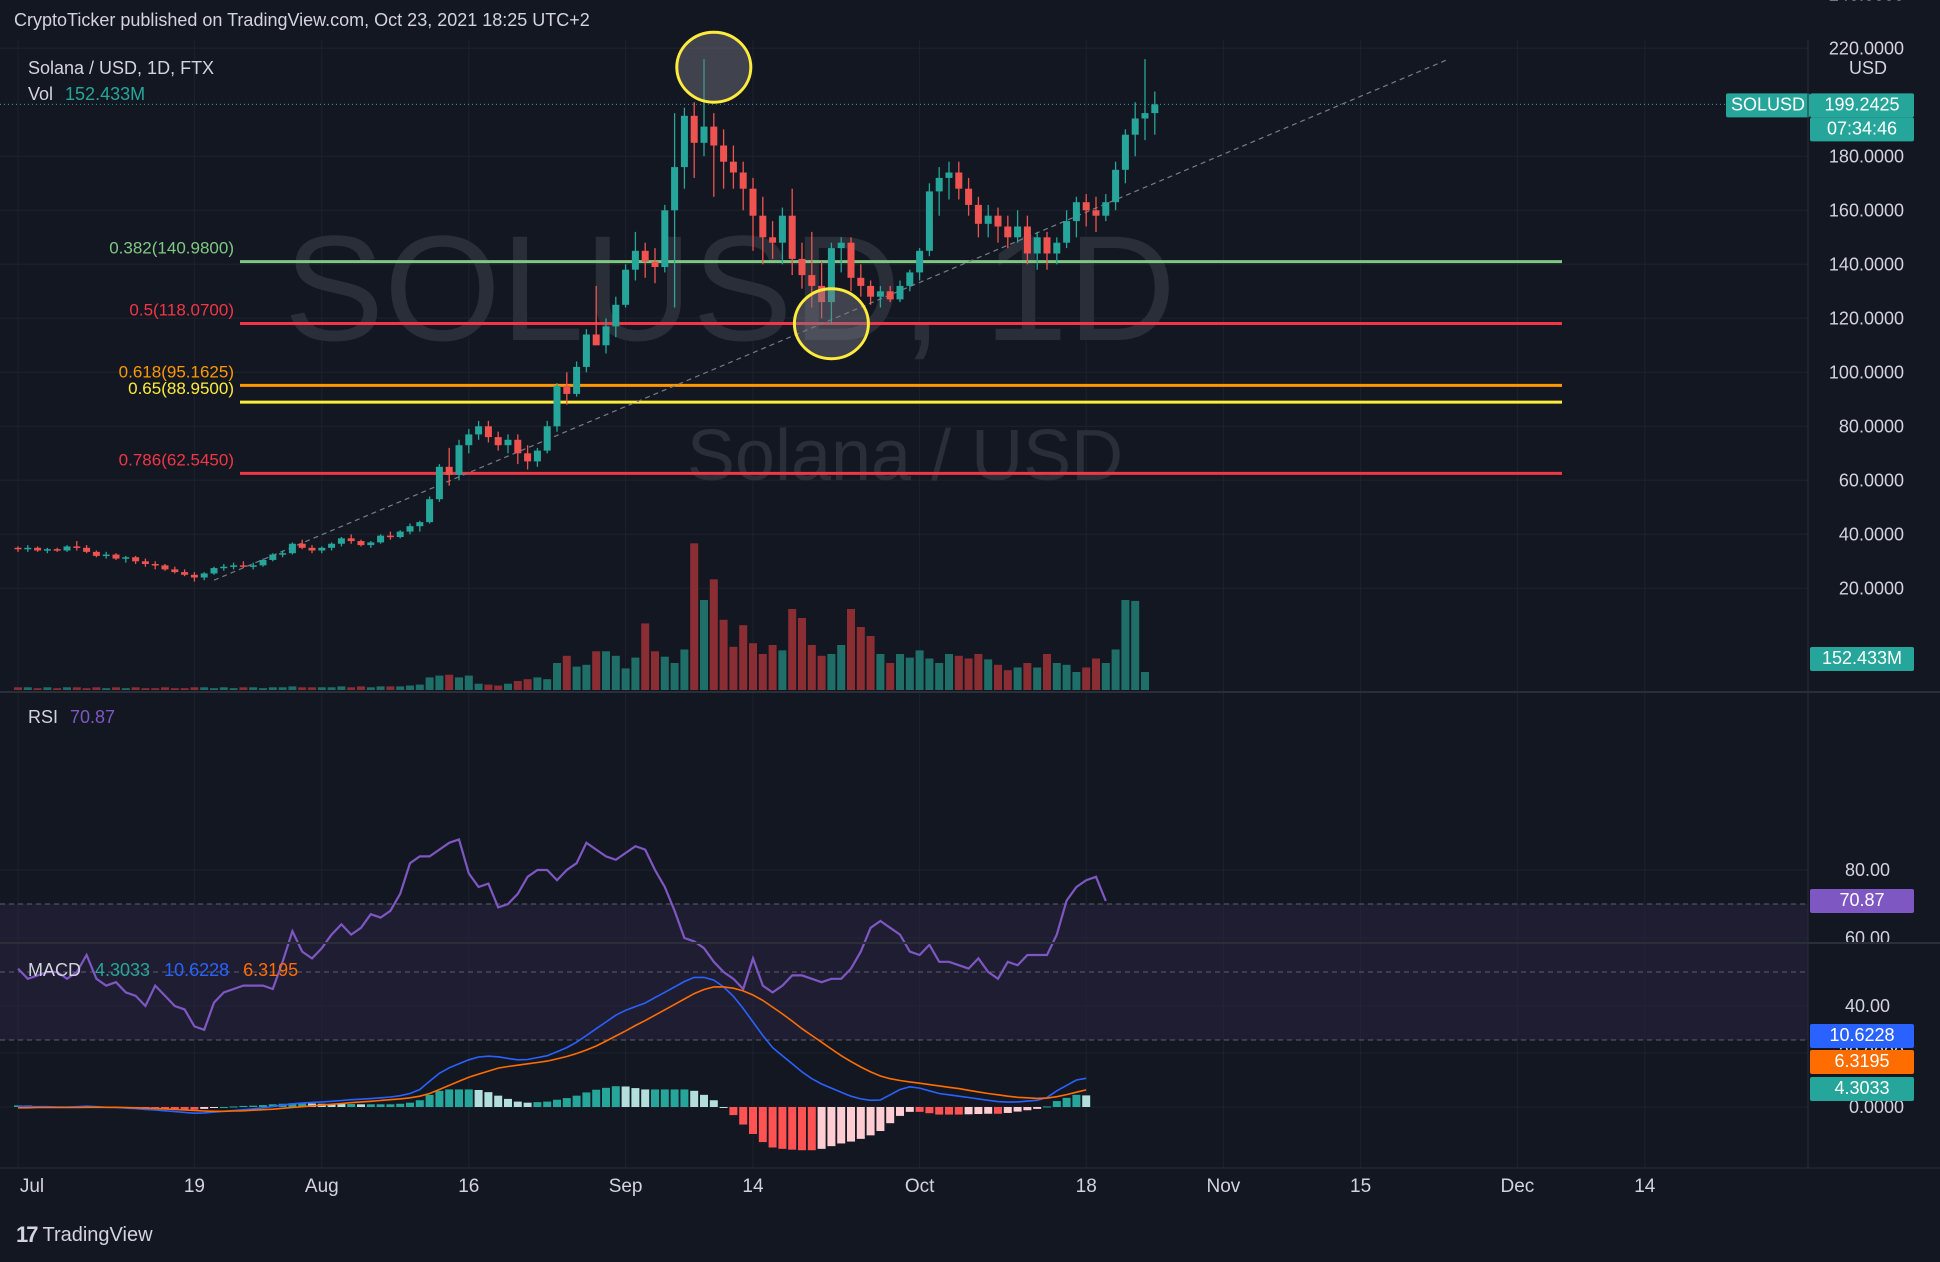 This screenshot has width=1940, height=1262. Describe the element at coordinates (1868, 68) in the screenshot. I see `currency-label: USD` at that location.